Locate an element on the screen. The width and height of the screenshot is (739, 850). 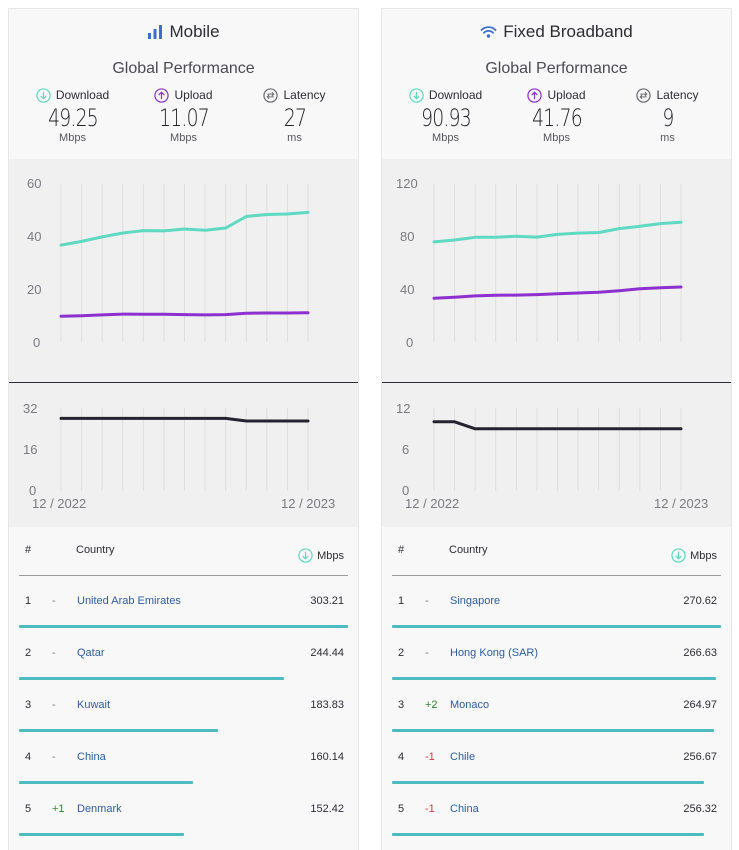
table-row: 4 -1 Chile 256.67 is located at coordinates (556, 758).